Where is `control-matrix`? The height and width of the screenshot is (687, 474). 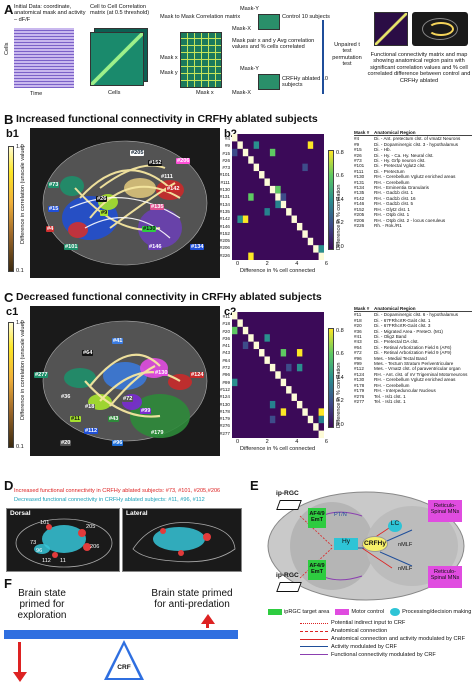
control-matrix is located at coordinates (269, 22).